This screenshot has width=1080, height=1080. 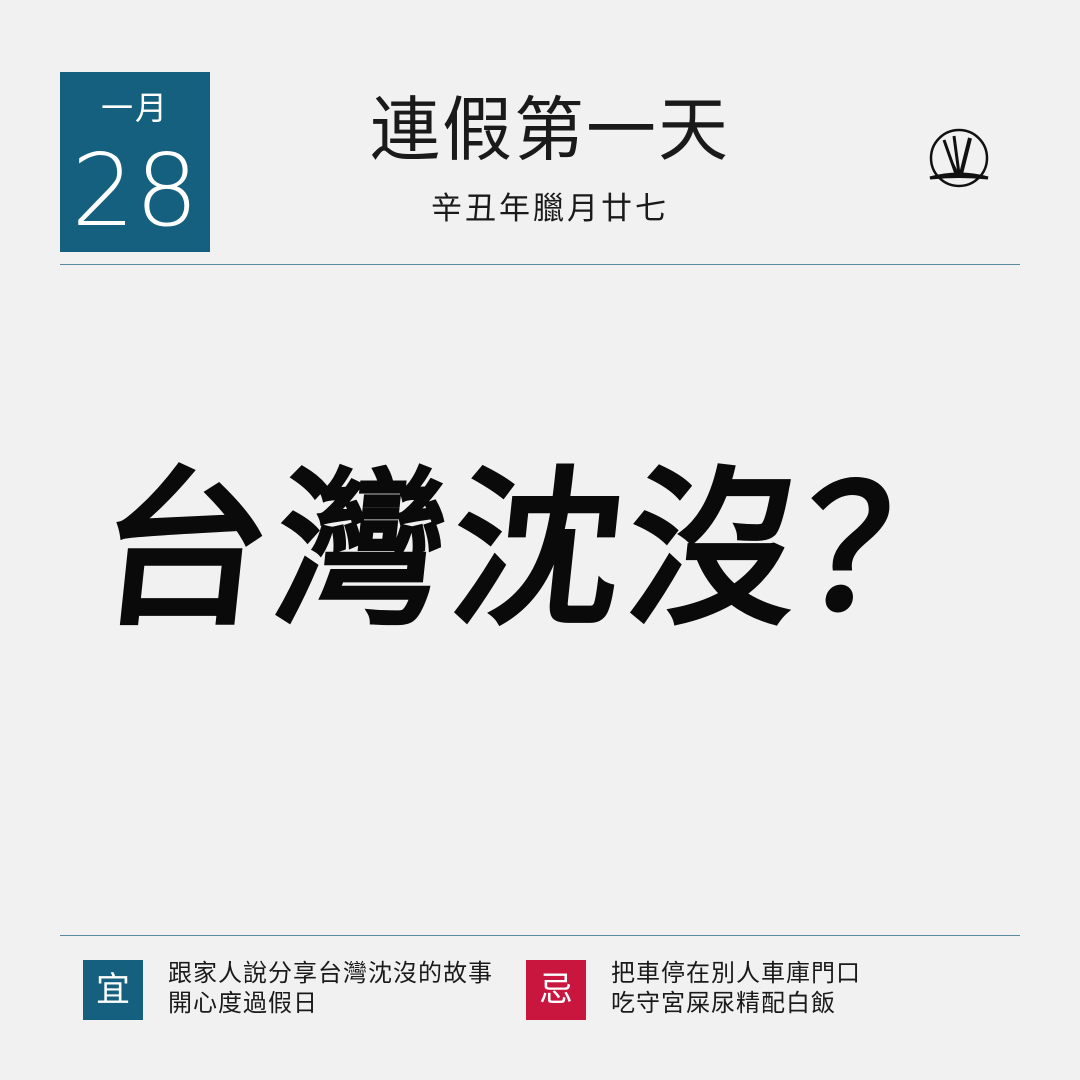 What do you see at coordinates (540, 935) in the screenshot?
I see `footer-divider` at bounding box center [540, 935].